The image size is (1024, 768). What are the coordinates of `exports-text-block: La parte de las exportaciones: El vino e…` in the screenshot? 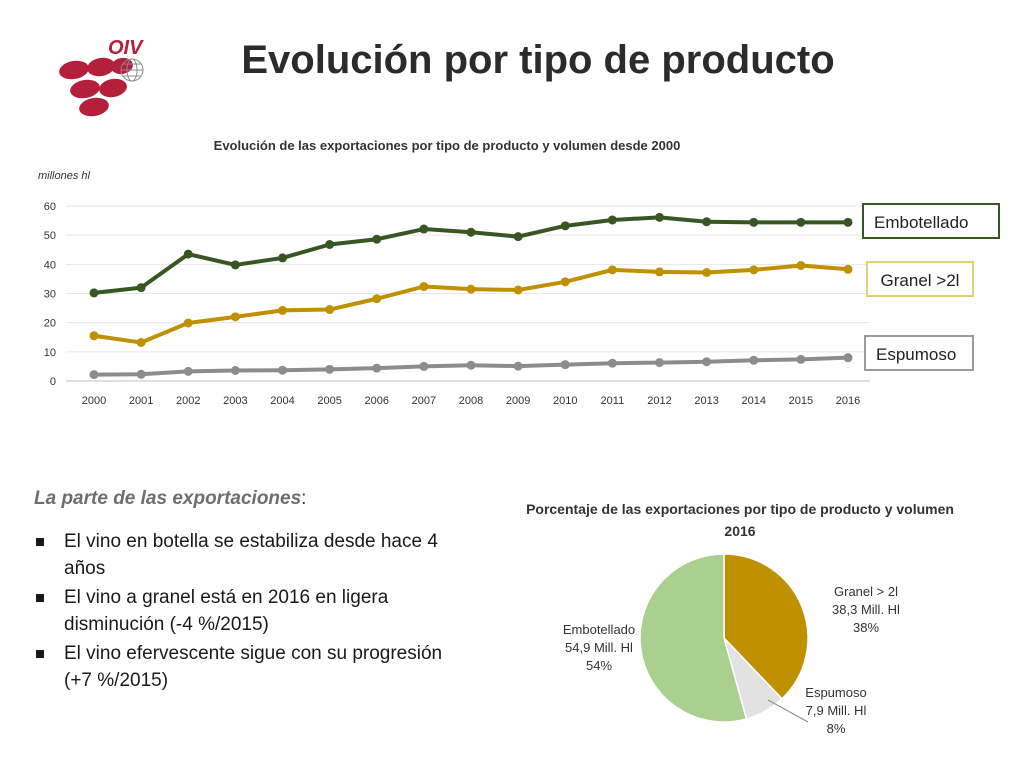 It's located at (254, 592).